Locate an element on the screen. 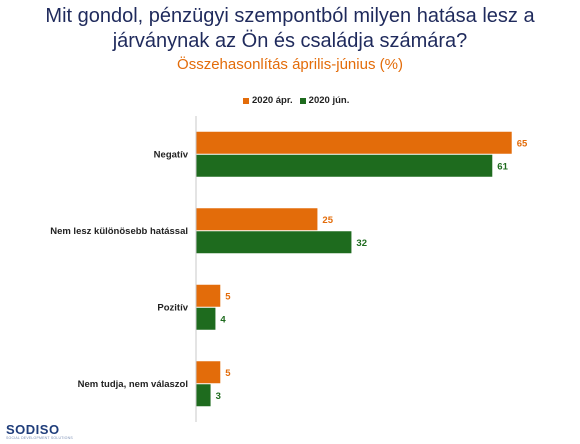 Image resolution: width=580 pixels, height=444 pixels. legend-item-jun: 2020 jún. is located at coordinates (324, 100).